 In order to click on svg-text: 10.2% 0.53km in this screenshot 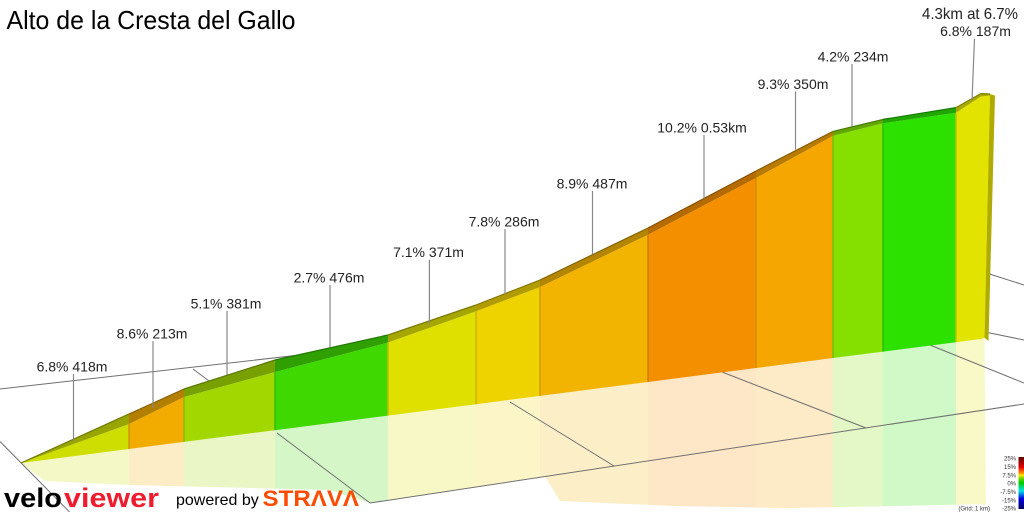, I will do `click(702, 128)`.